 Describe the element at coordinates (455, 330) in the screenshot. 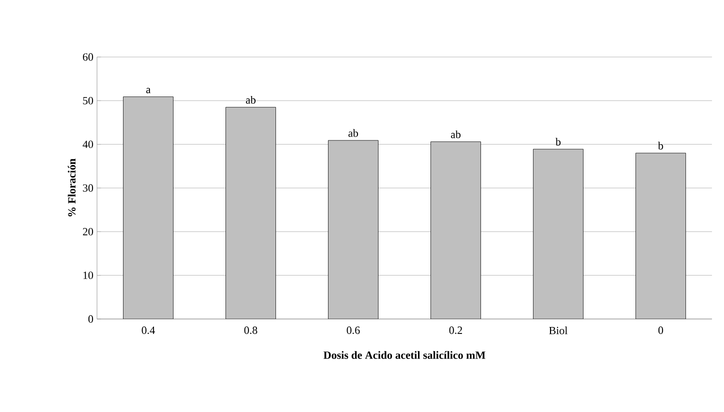

I see `x-tick-label: 0.2` at that location.